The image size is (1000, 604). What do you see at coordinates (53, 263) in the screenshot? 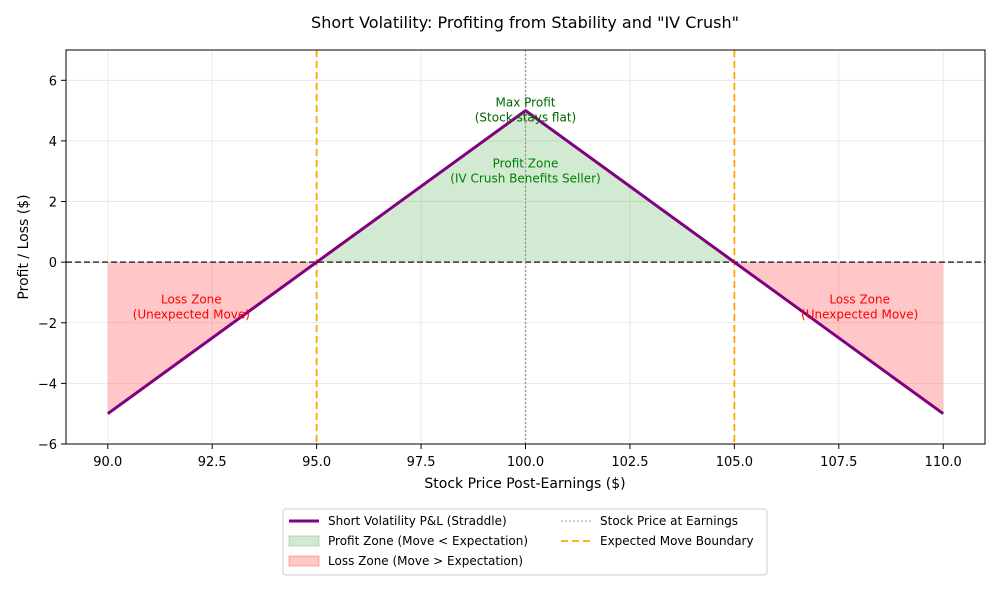
I see `y-tick-label: 0` at bounding box center [53, 263].